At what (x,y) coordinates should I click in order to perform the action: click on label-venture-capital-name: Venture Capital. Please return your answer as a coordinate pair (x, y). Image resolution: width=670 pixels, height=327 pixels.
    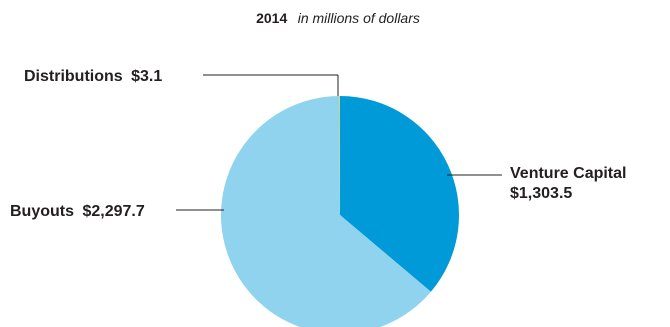
    Looking at the image, I should click on (568, 173).